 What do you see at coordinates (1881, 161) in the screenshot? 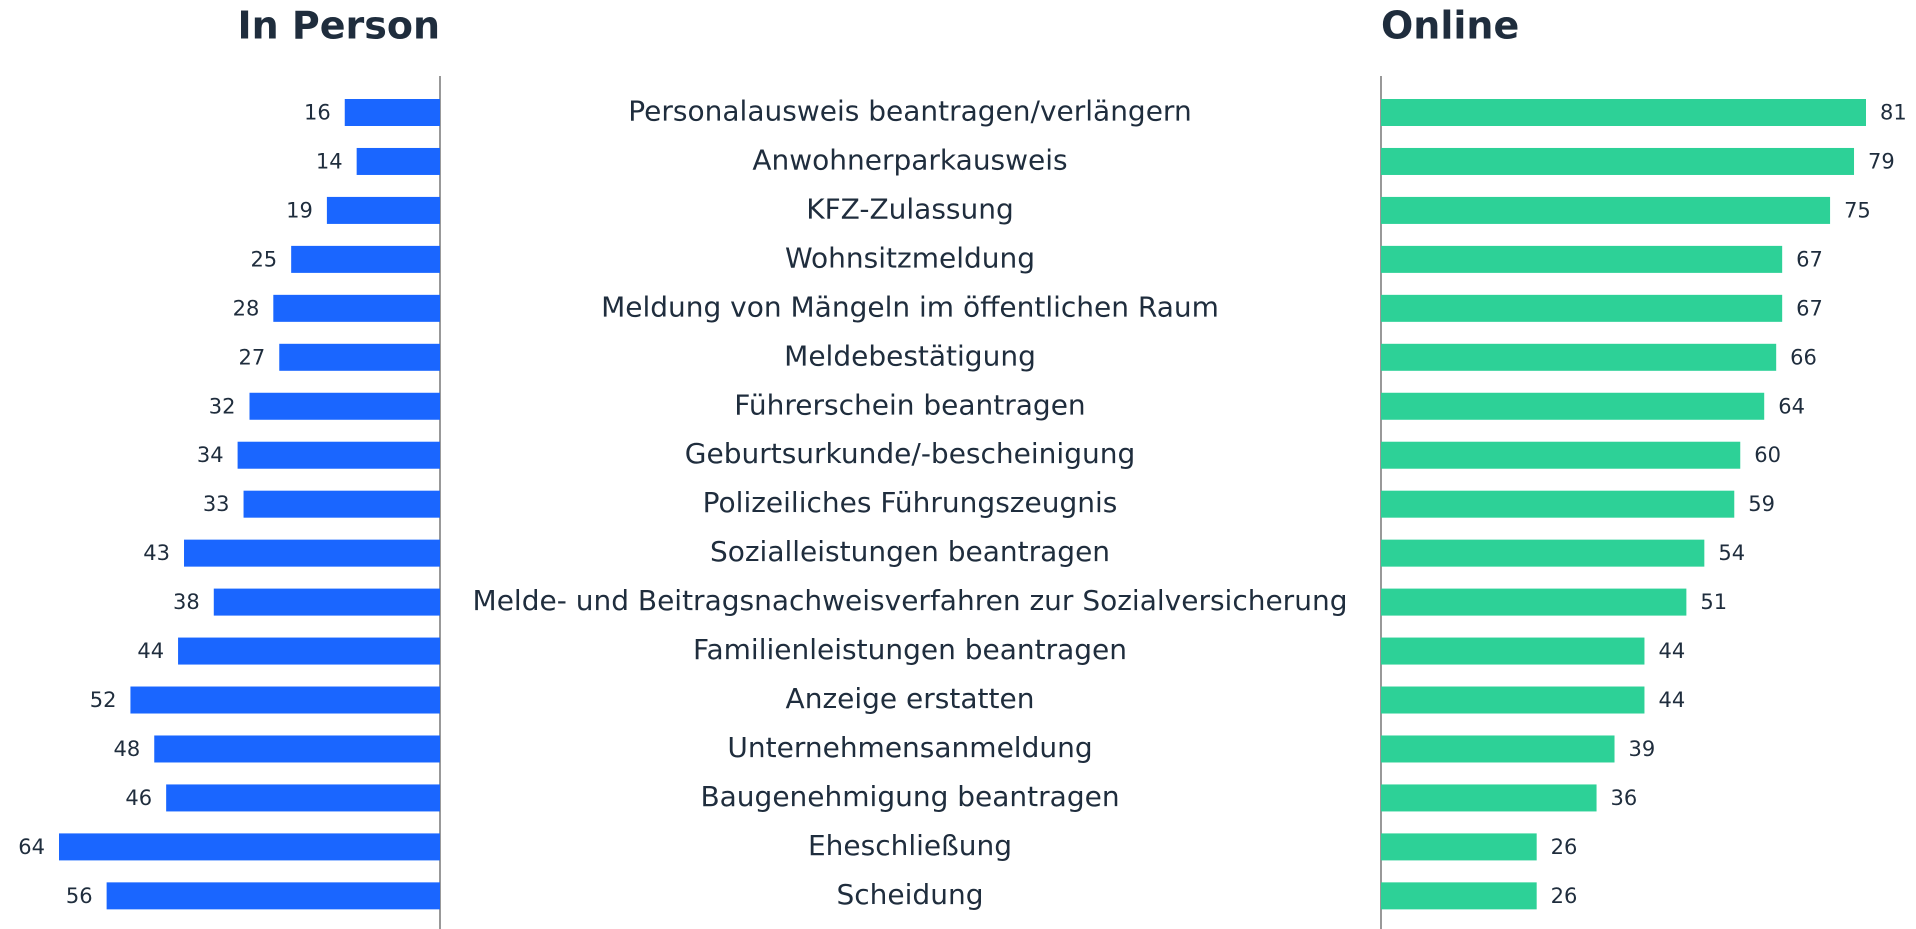
I see `value-label: 79` at bounding box center [1881, 161].